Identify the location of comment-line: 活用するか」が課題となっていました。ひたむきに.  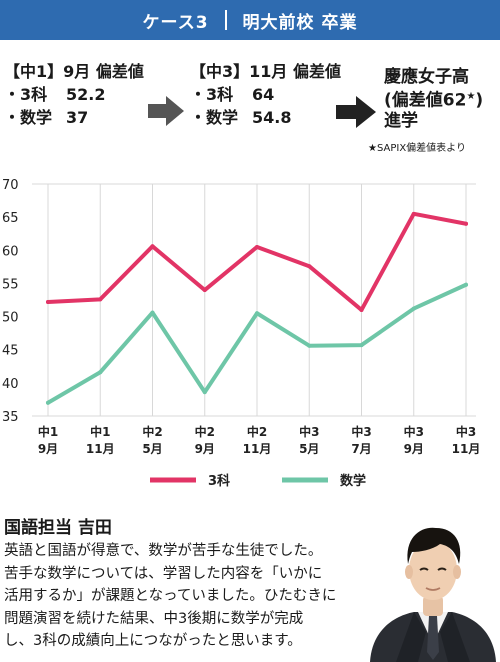
(170, 596).